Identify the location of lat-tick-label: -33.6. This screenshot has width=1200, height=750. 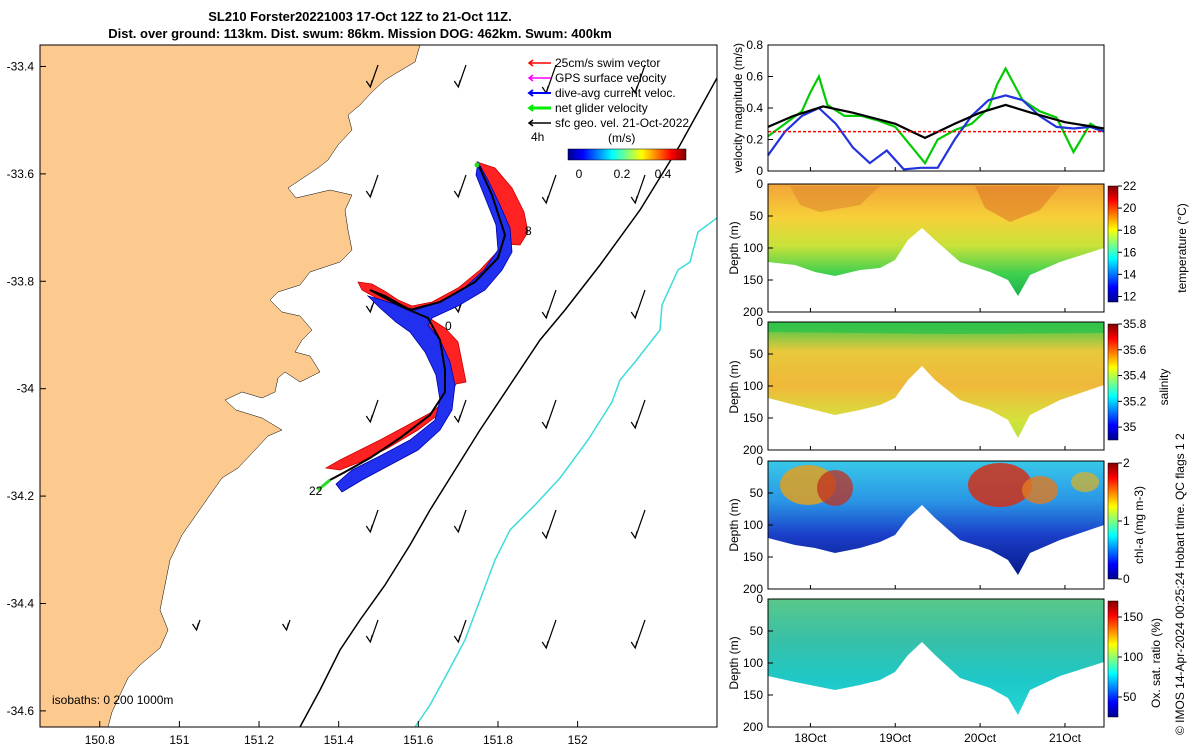
(21, 174).